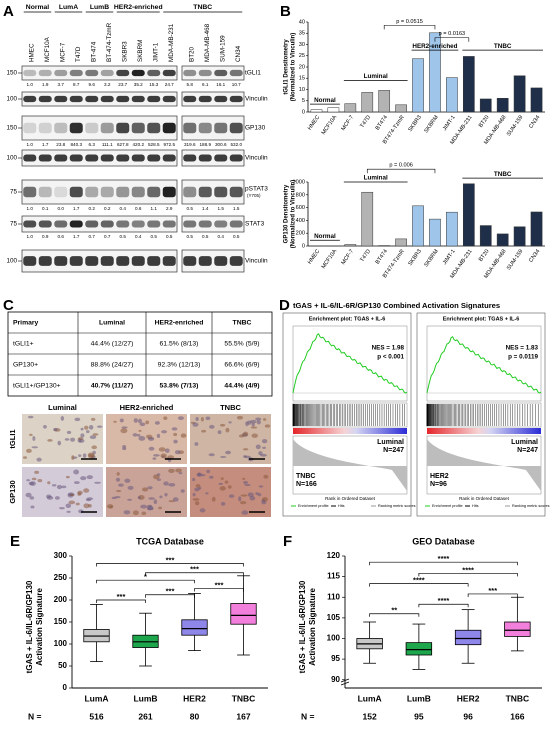  Describe the element at coordinates (431, 124) in the screenshot. I see `x-tick-label: SKBRM` at that location.